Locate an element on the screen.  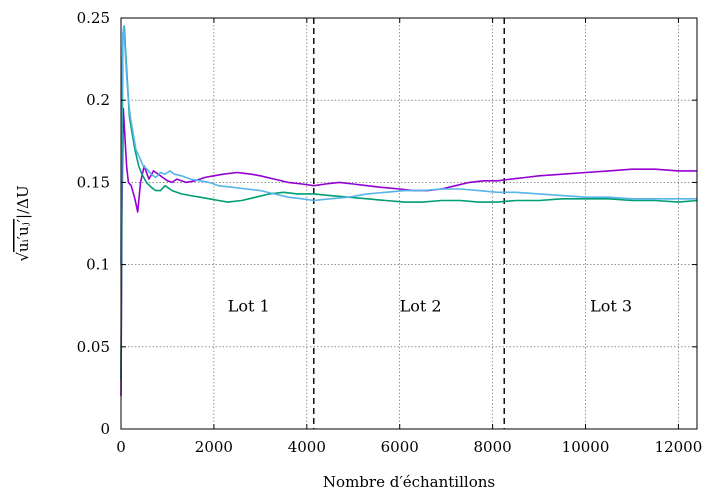
x-tick-label: 8000 is located at coordinates (493, 447).